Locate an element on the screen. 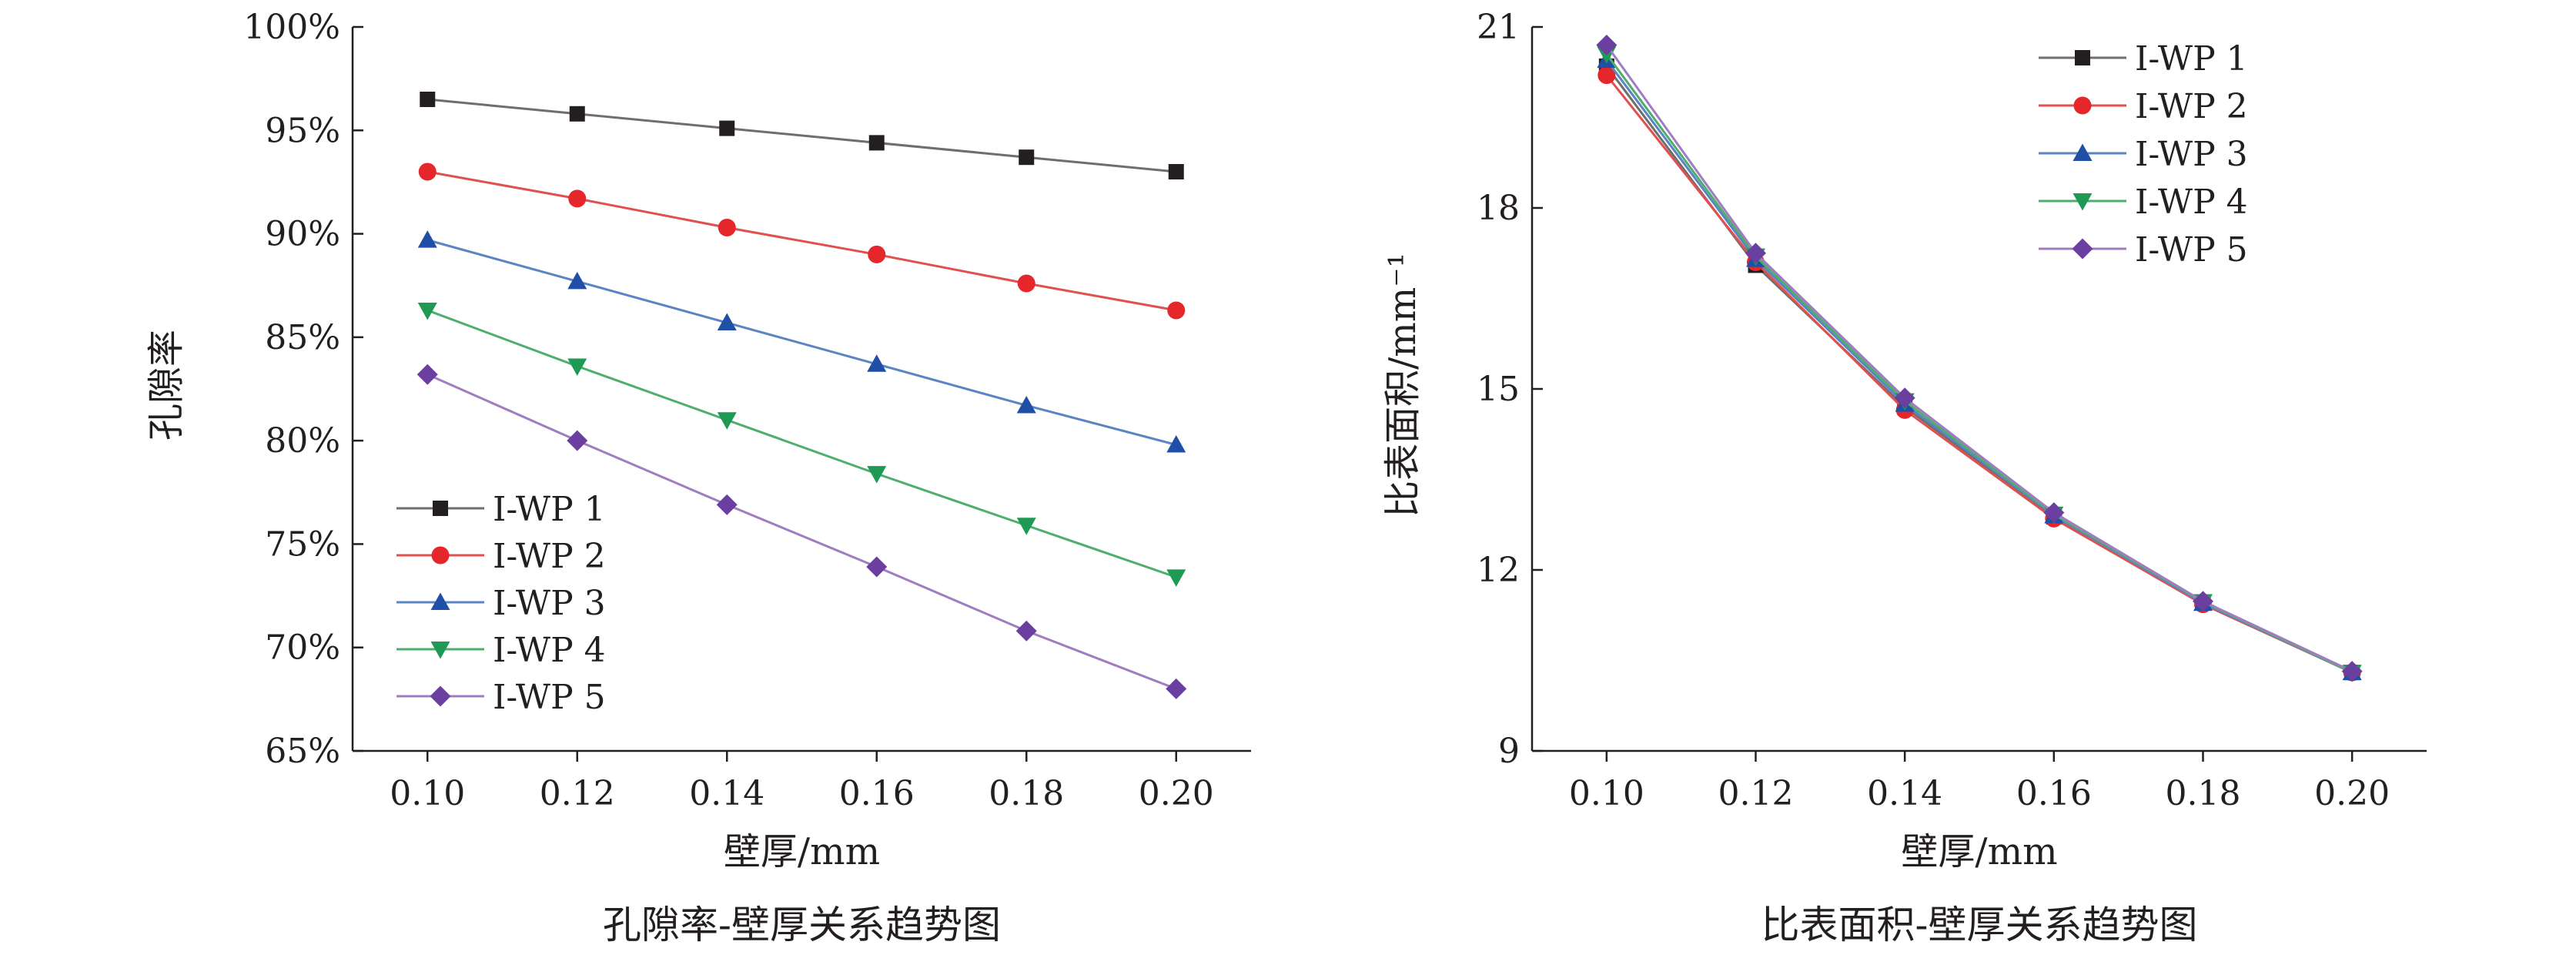  y-tick-label: 9 is located at coordinates (1509, 751).